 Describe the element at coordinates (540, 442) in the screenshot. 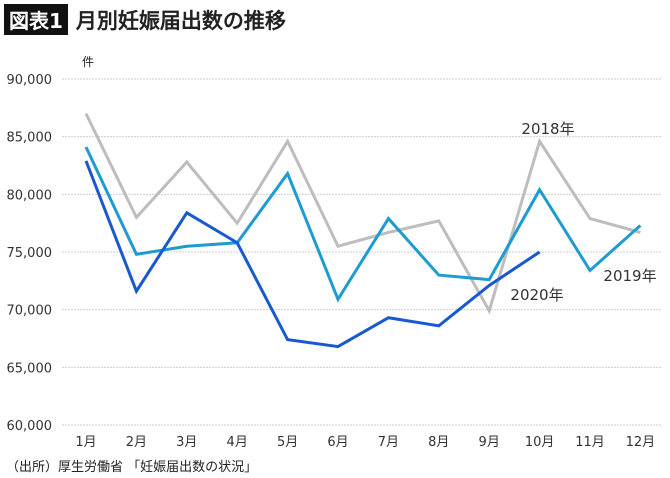

I see `x-tick-label: 10月` at that location.